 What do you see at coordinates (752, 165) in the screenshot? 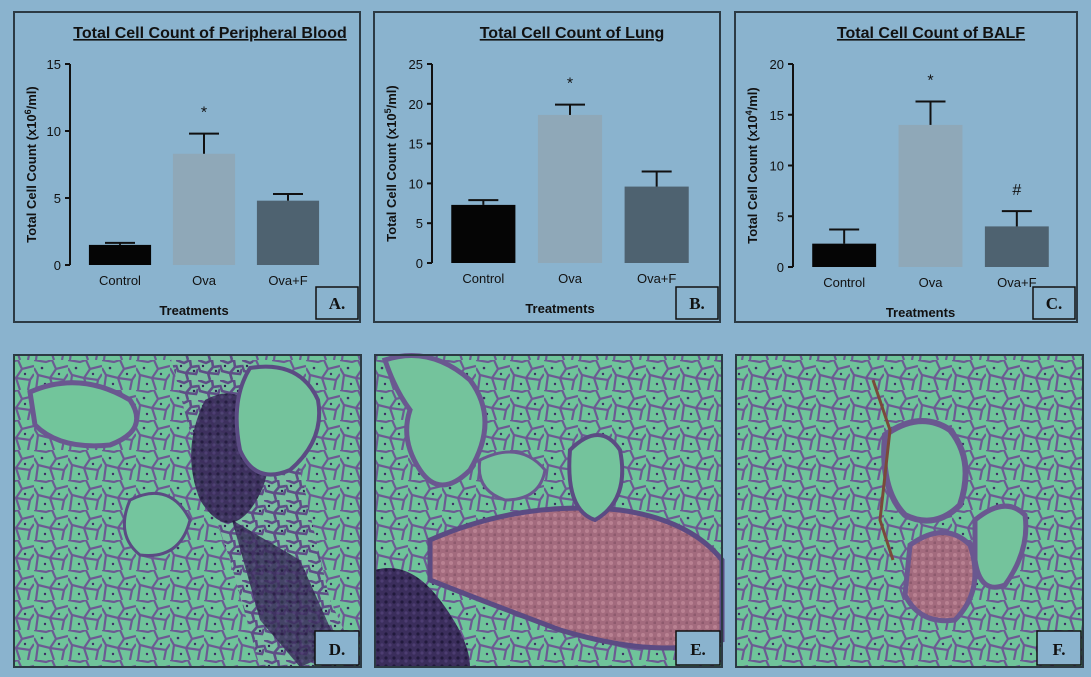
I see `y-axis-label: Total Cell Count (x104/ml)` at bounding box center [752, 165].